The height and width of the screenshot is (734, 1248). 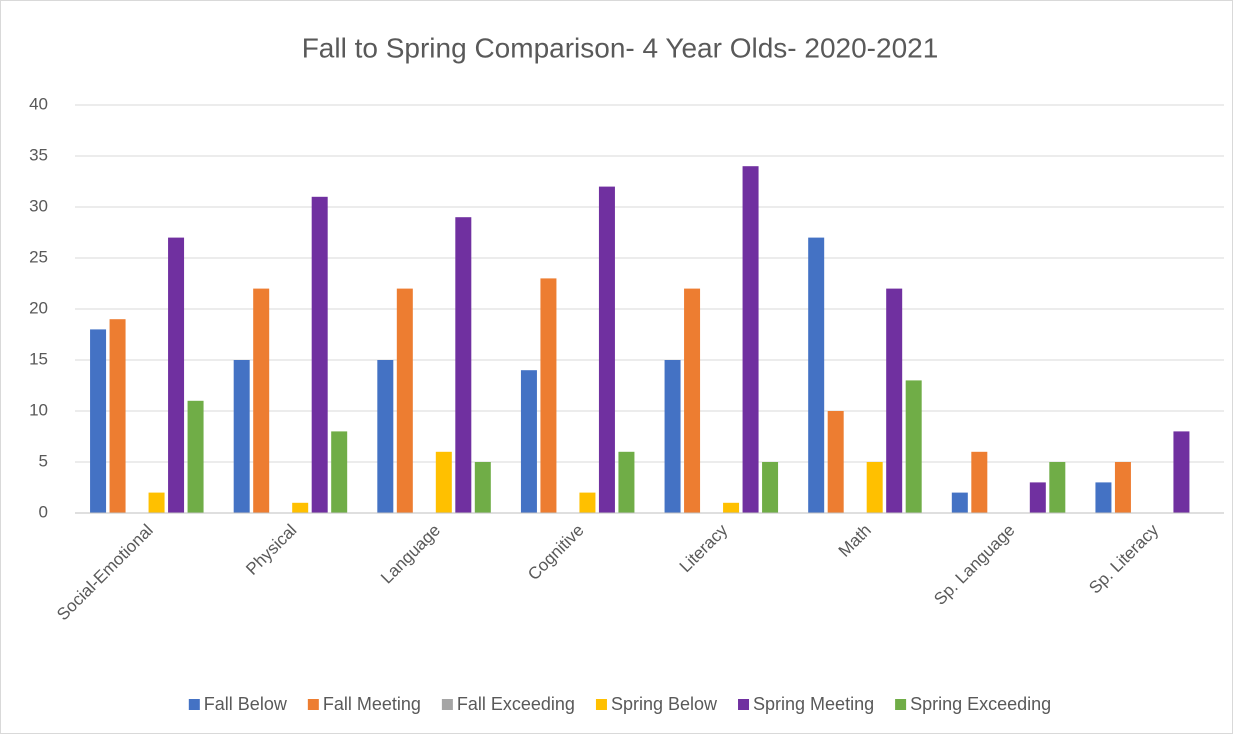 I want to click on legend-label: Fall Exceeding, so click(x=516, y=704).